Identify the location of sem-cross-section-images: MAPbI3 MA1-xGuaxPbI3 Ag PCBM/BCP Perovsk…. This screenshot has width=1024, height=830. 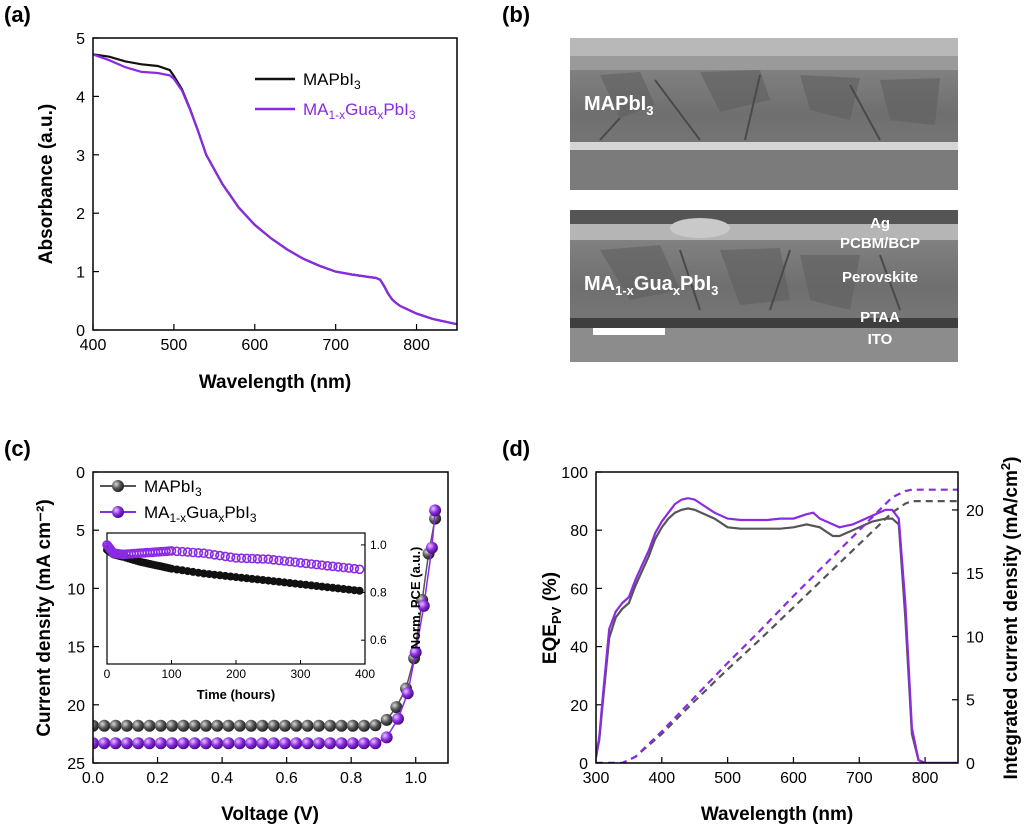
(764, 200).